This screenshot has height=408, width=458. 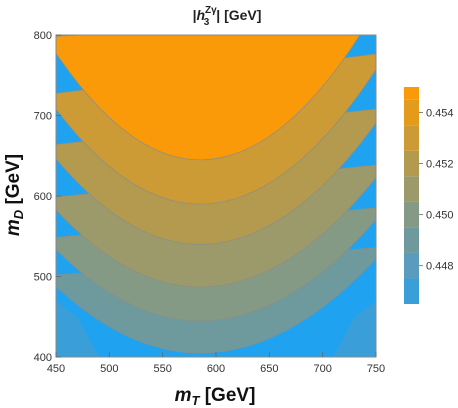 What do you see at coordinates (43, 117) in the screenshot?
I see `y-tick-label: 700` at bounding box center [43, 117].